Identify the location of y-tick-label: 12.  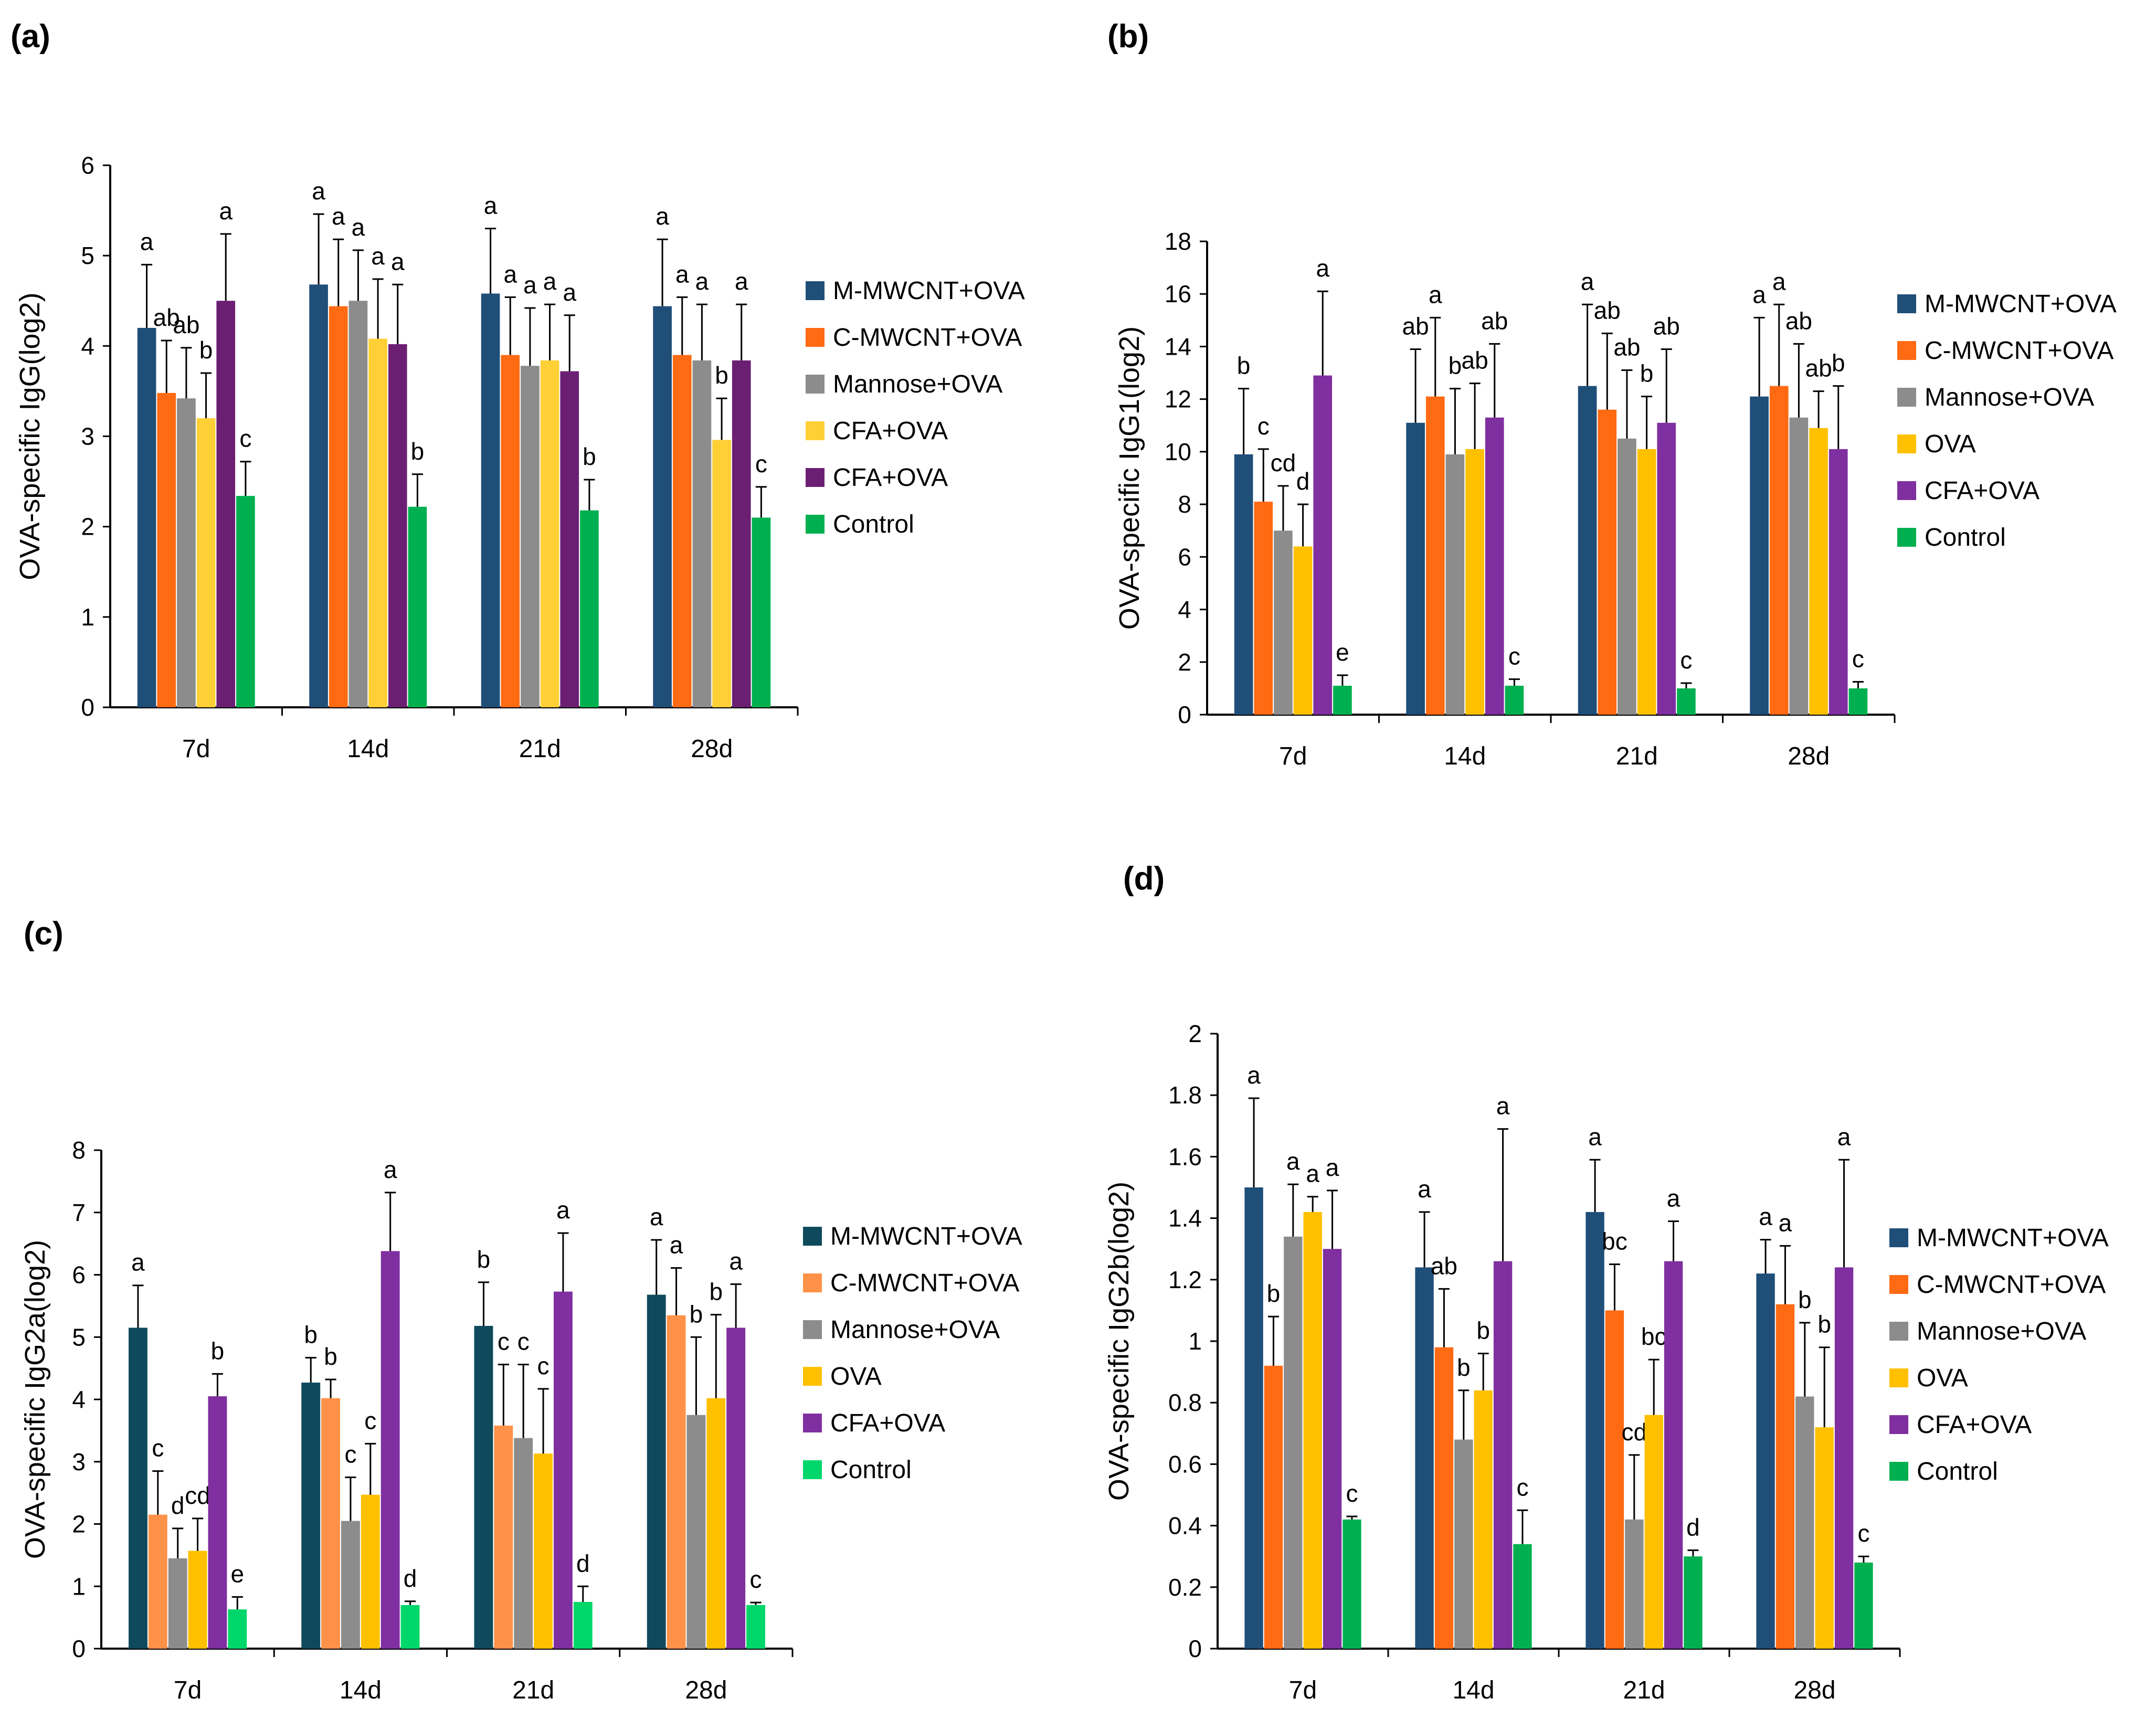
(1178, 399).